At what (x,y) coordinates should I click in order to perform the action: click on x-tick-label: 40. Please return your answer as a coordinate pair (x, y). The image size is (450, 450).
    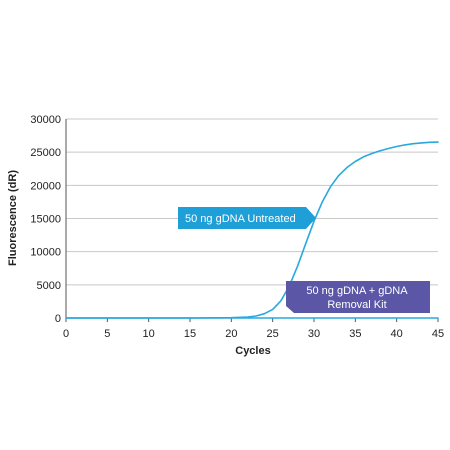
    Looking at the image, I should click on (397, 334).